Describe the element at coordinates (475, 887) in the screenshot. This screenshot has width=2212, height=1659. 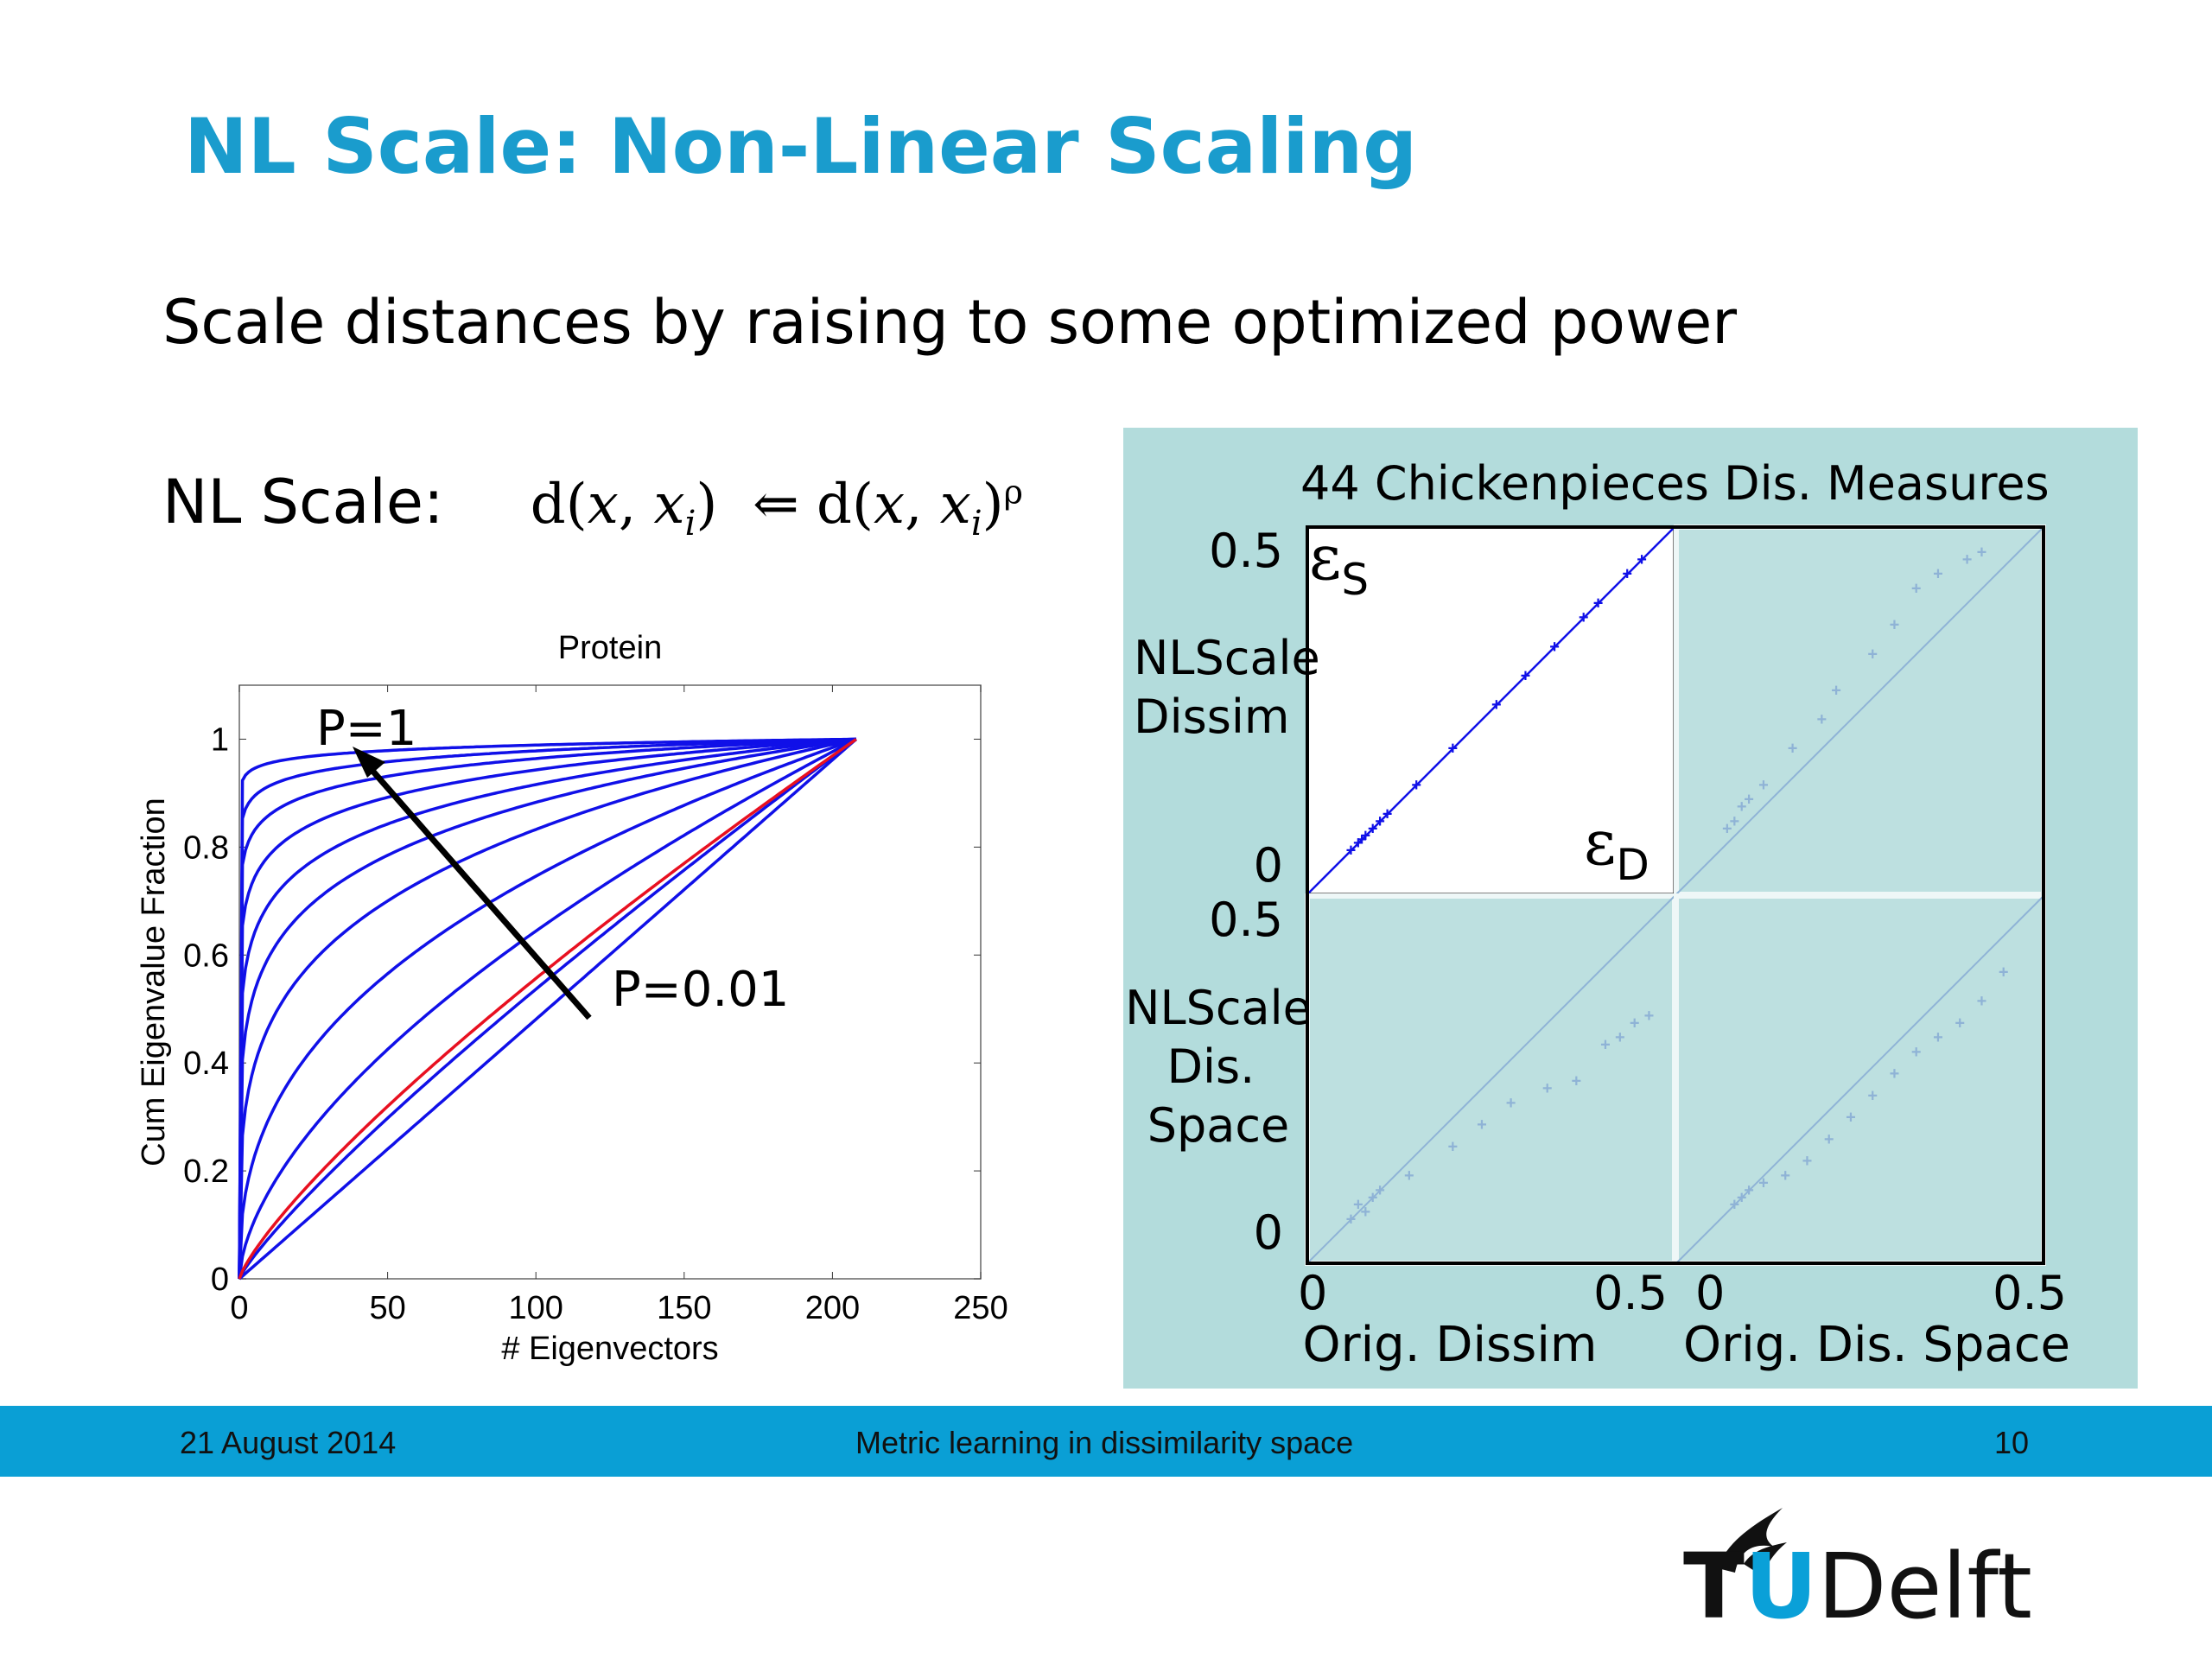
I see `arrow-shaft` at that location.